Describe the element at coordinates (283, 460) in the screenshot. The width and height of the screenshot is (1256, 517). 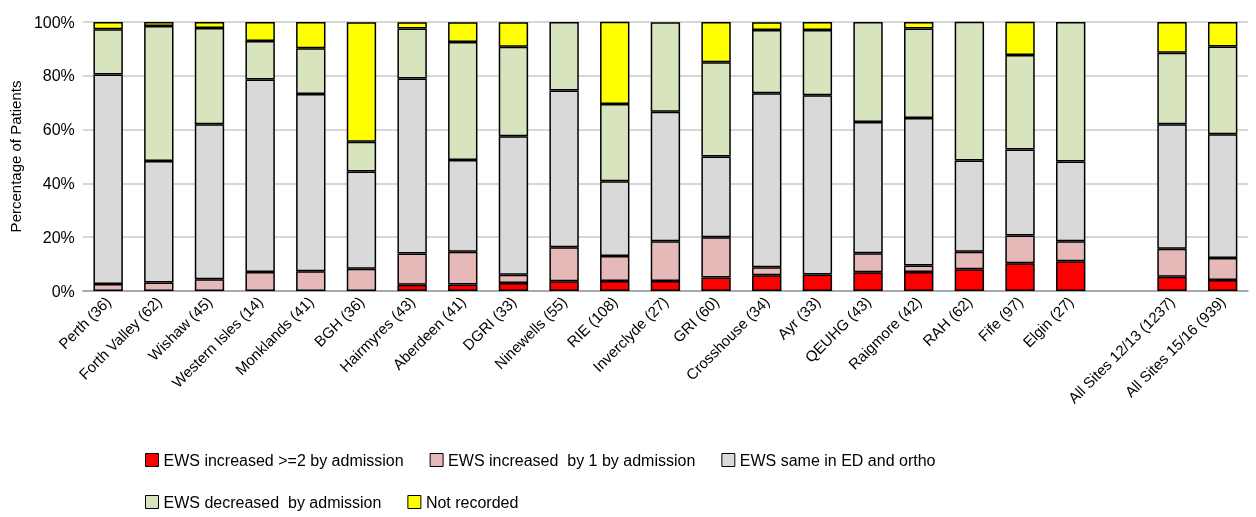
I see `legend-label: EWS increased >=2 by admission` at that location.